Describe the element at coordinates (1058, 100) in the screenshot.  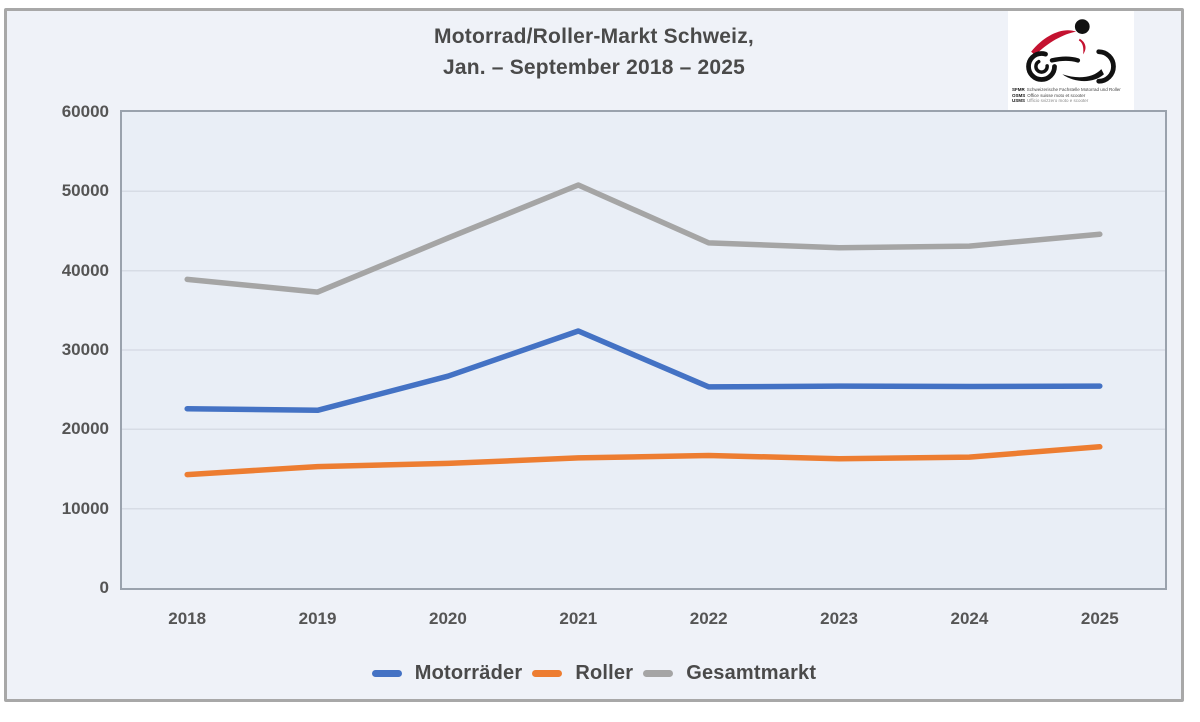
I see `logo-name: Ufficio svizzero moto e scooter` at that location.